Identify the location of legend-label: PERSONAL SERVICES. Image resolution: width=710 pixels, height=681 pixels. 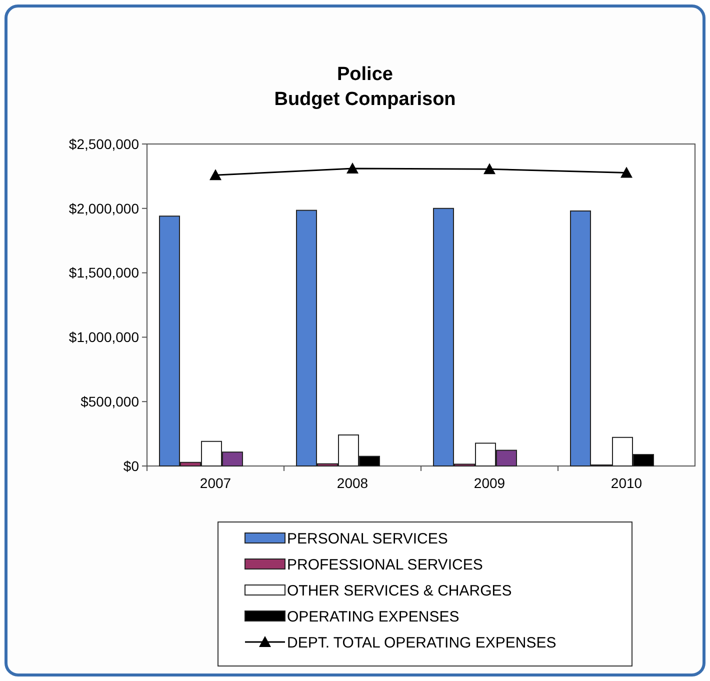
(367, 539).